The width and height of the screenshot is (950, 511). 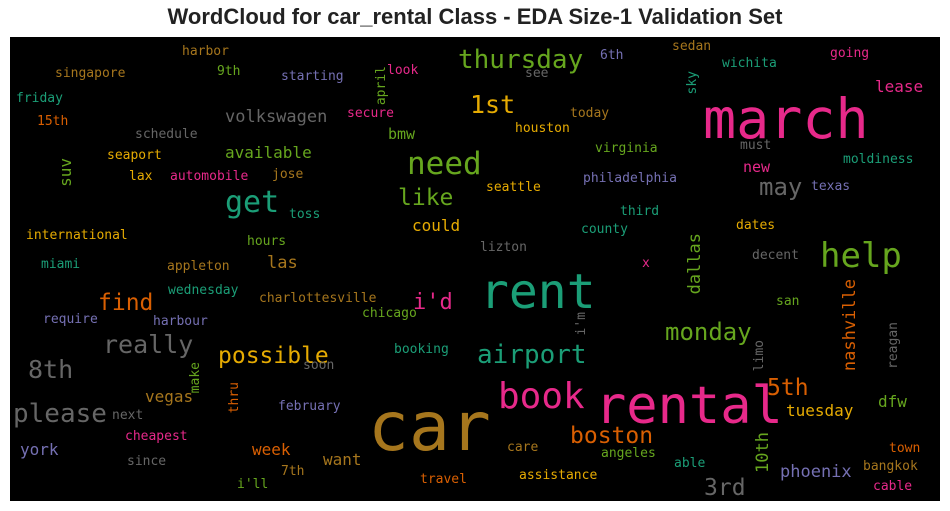 What do you see at coordinates (205, 51) in the screenshot?
I see `cloud-word-harbor: harbor` at bounding box center [205, 51].